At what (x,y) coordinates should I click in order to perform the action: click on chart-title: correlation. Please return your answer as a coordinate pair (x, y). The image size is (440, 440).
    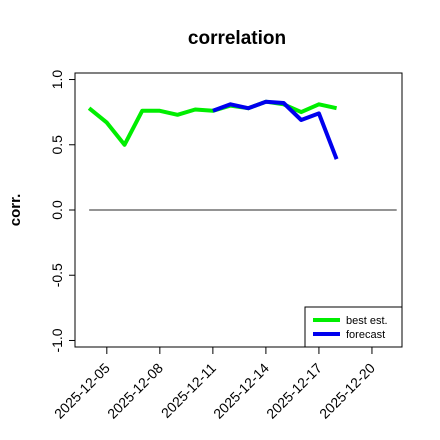
    Looking at the image, I should click on (237, 38).